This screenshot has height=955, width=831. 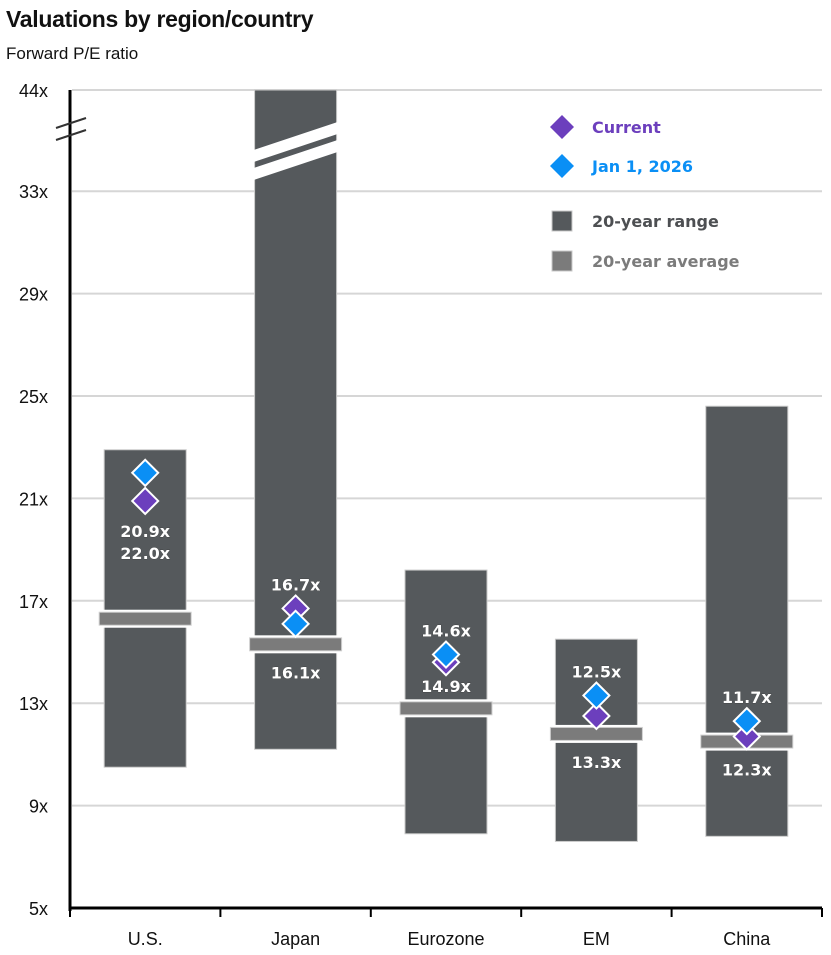 What do you see at coordinates (446, 686) in the screenshot?
I see `jan-2026-value-label: 14.9x` at bounding box center [446, 686].